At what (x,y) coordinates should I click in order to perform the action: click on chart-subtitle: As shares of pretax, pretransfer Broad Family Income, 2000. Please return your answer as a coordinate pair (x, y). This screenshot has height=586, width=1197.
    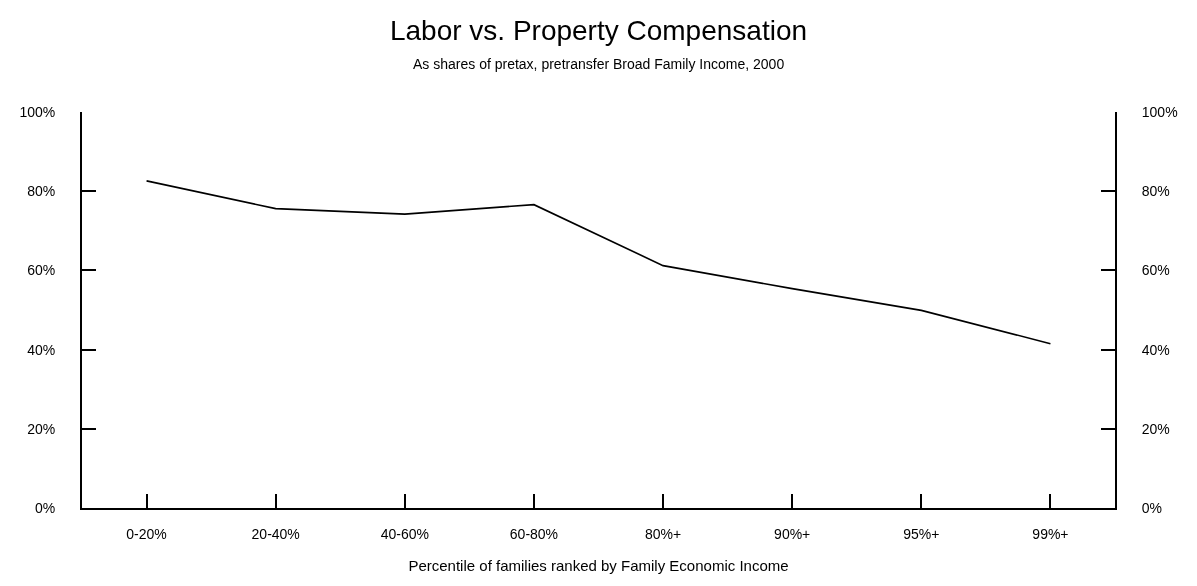
    Looking at the image, I should click on (599, 64).